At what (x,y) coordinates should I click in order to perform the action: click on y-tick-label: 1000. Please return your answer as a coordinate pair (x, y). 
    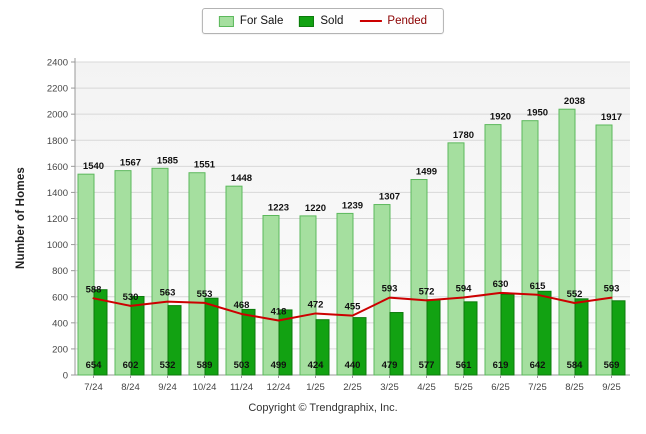
    Looking at the image, I should click on (57, 245).